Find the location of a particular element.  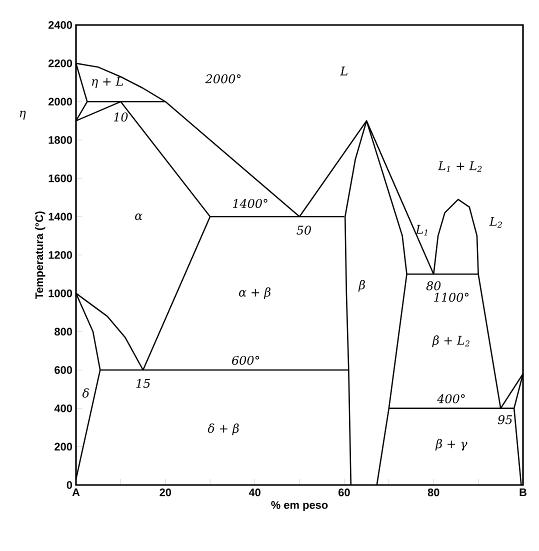

y-tick-label: 1800 is located at coordinates (60, 140).